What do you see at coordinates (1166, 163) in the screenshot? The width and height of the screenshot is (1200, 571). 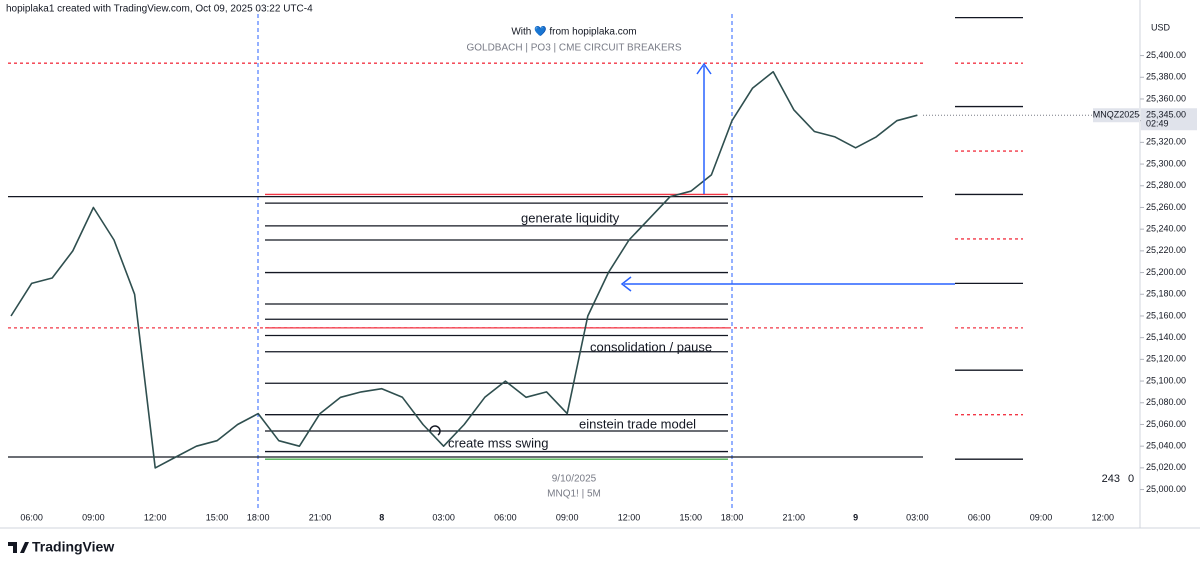 I see `y-tick-label: 25,300.00` at bounding box center [1166, 163].